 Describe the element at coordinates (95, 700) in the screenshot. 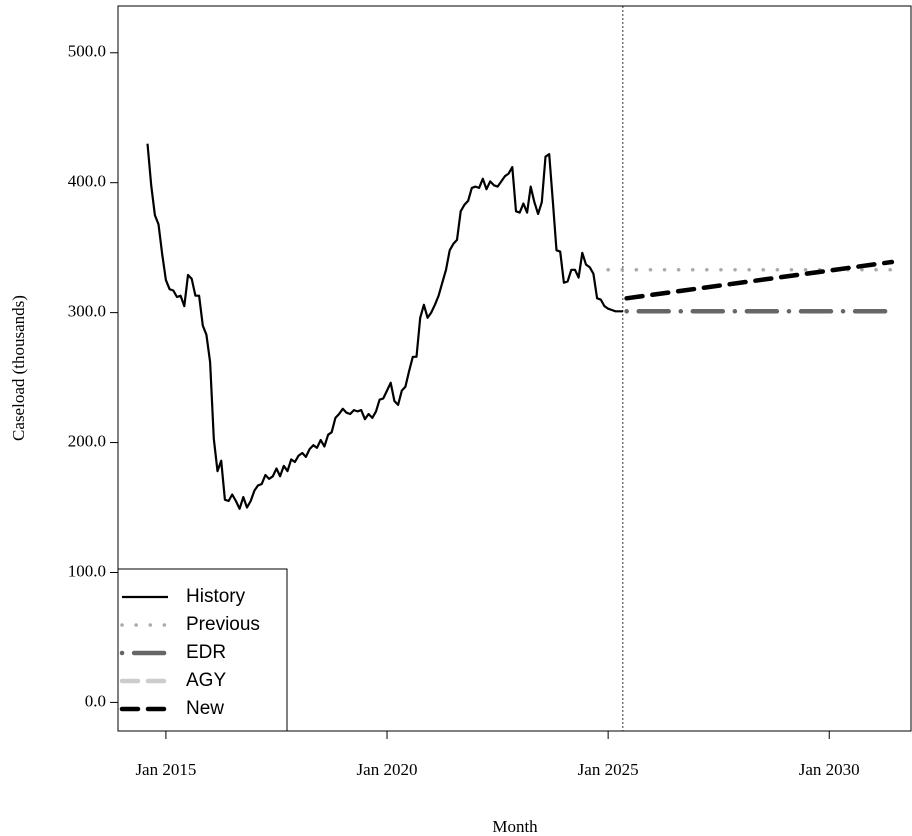

I see `y-tick-label: 0.0` at that location.